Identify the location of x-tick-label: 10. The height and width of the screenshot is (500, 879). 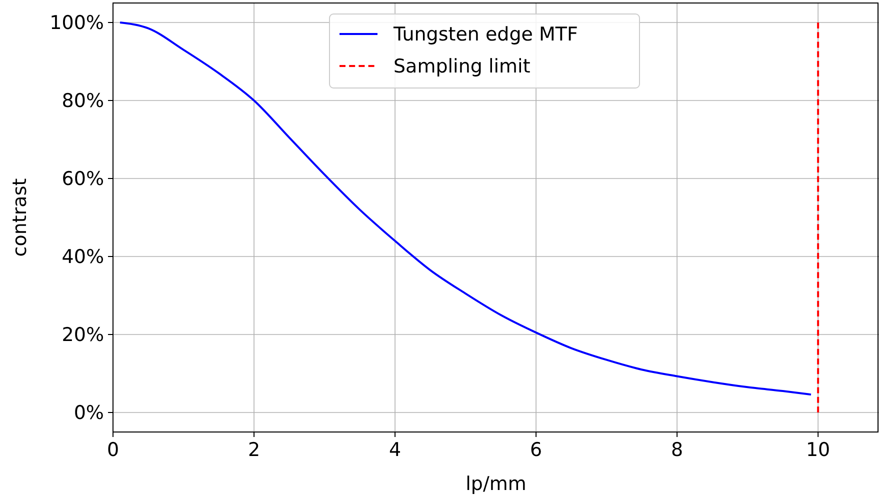
(818, 450).